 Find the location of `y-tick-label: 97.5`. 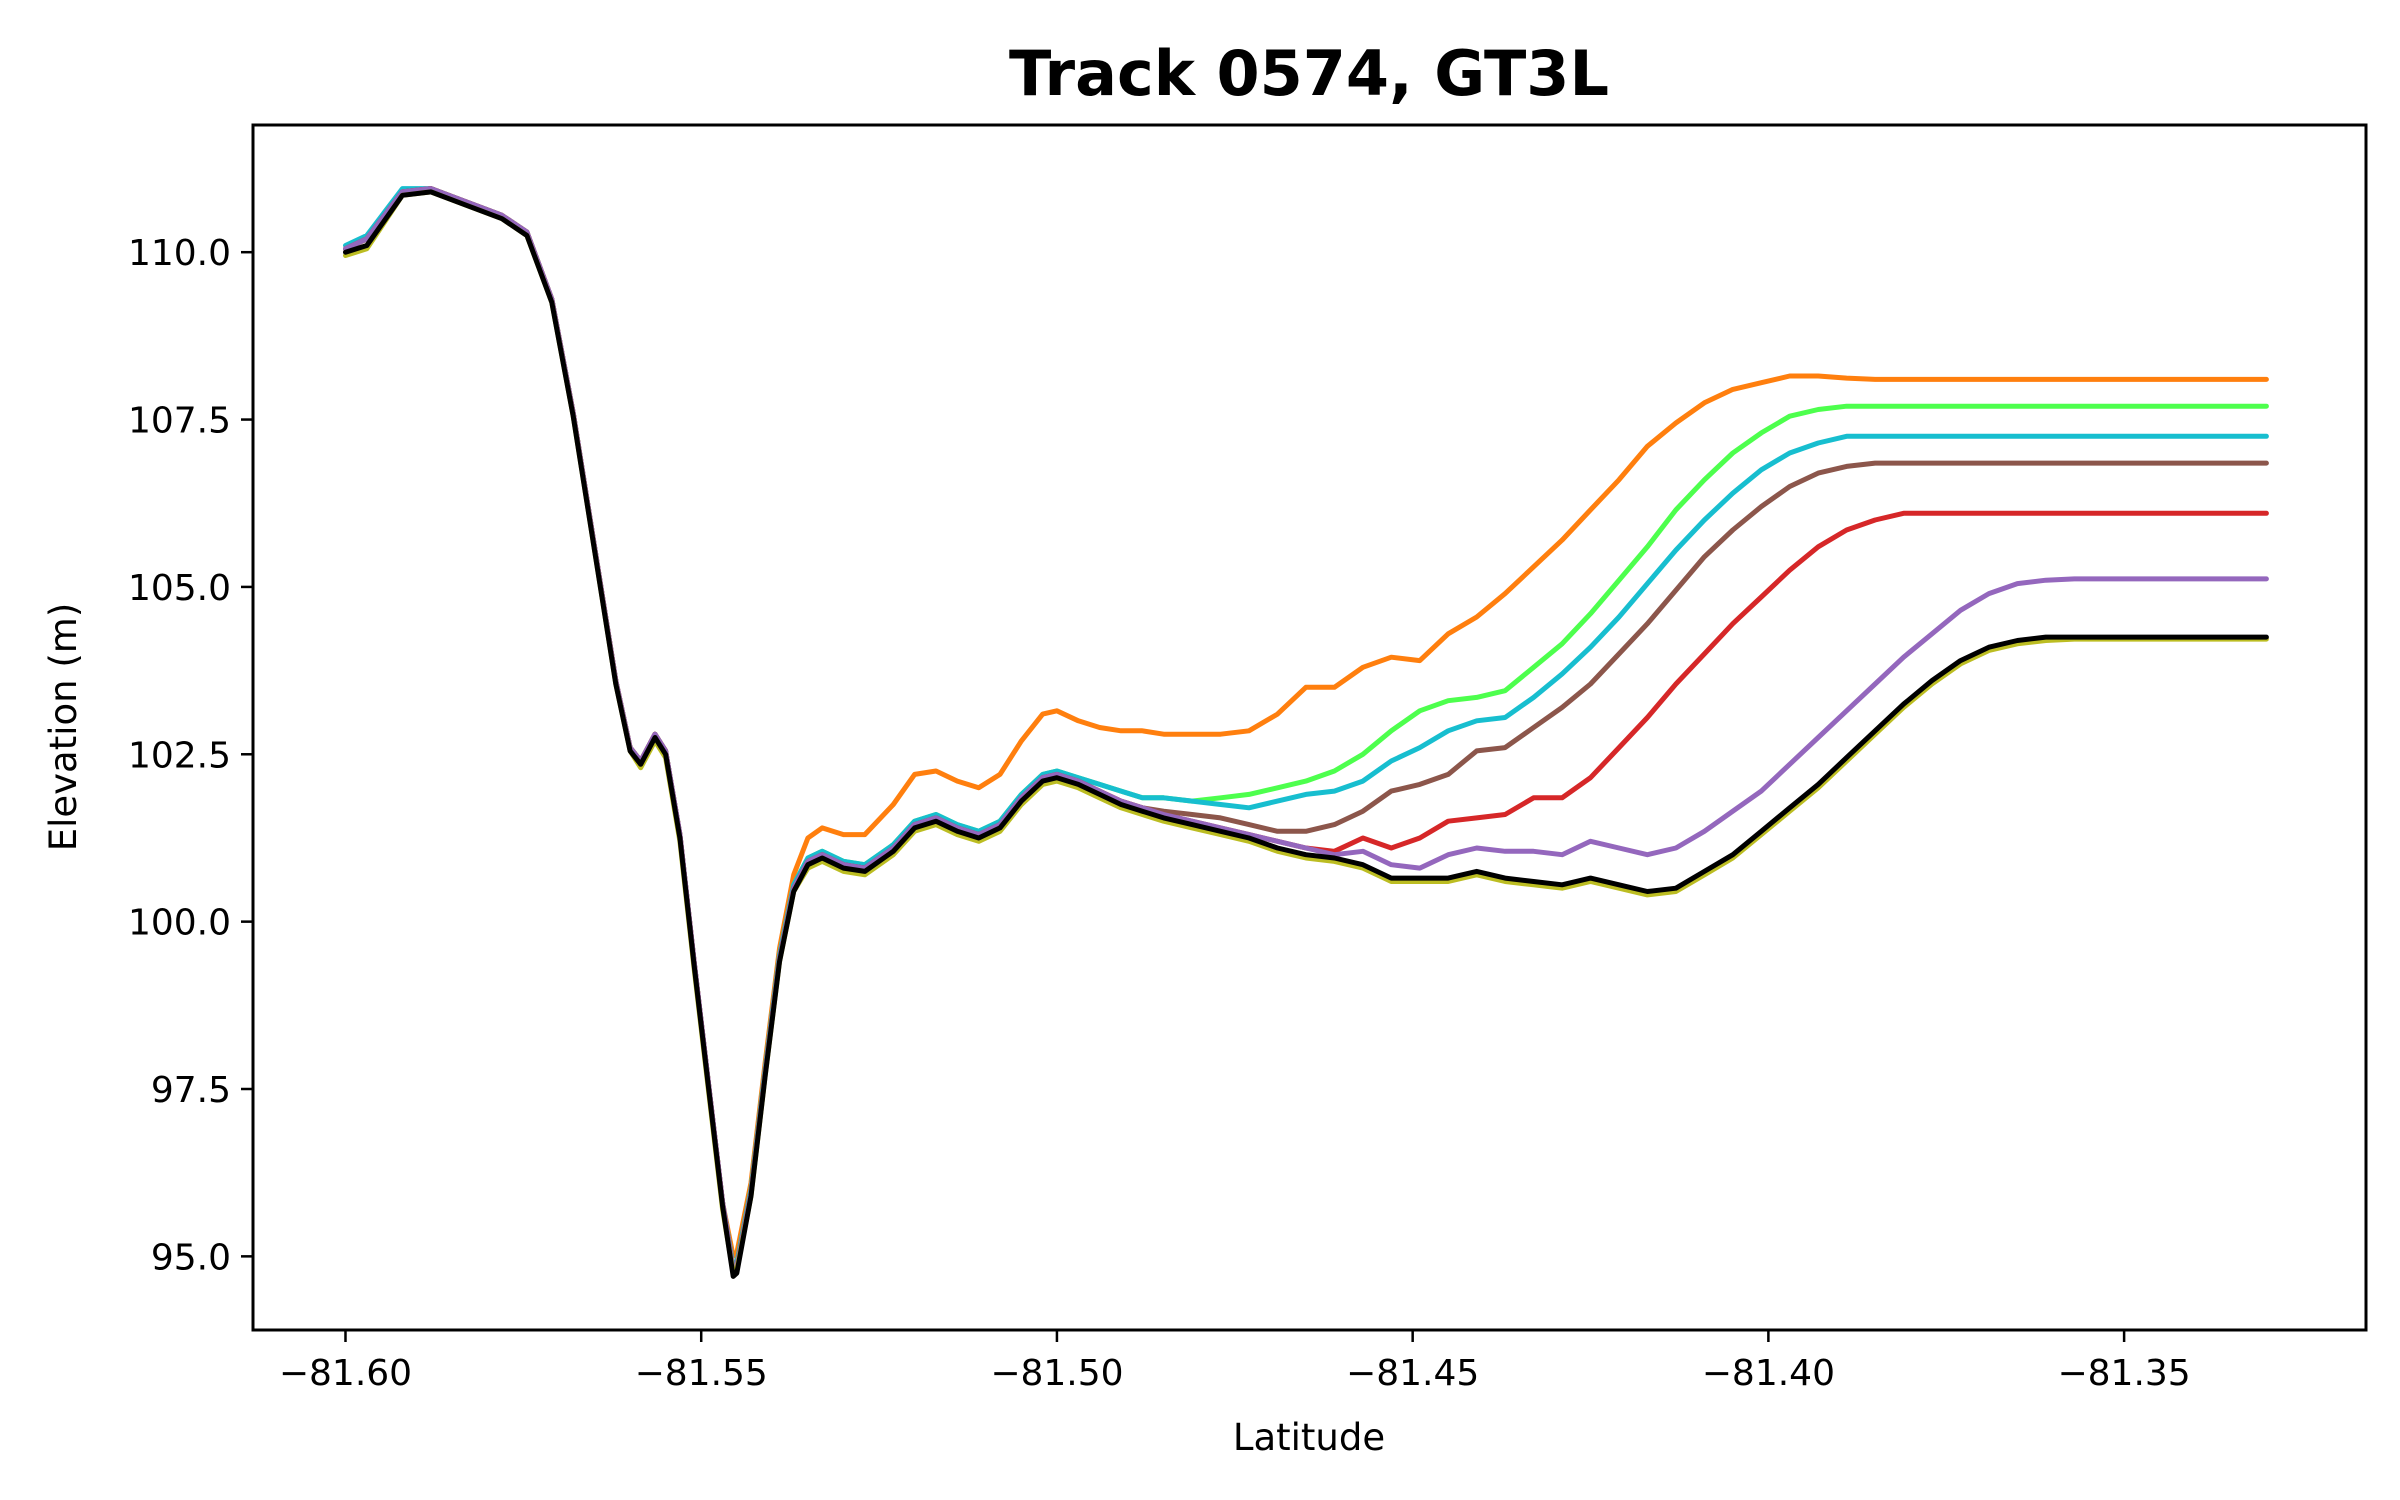

y-tick-label: 97.5 is located at coordinates (191, 1090).